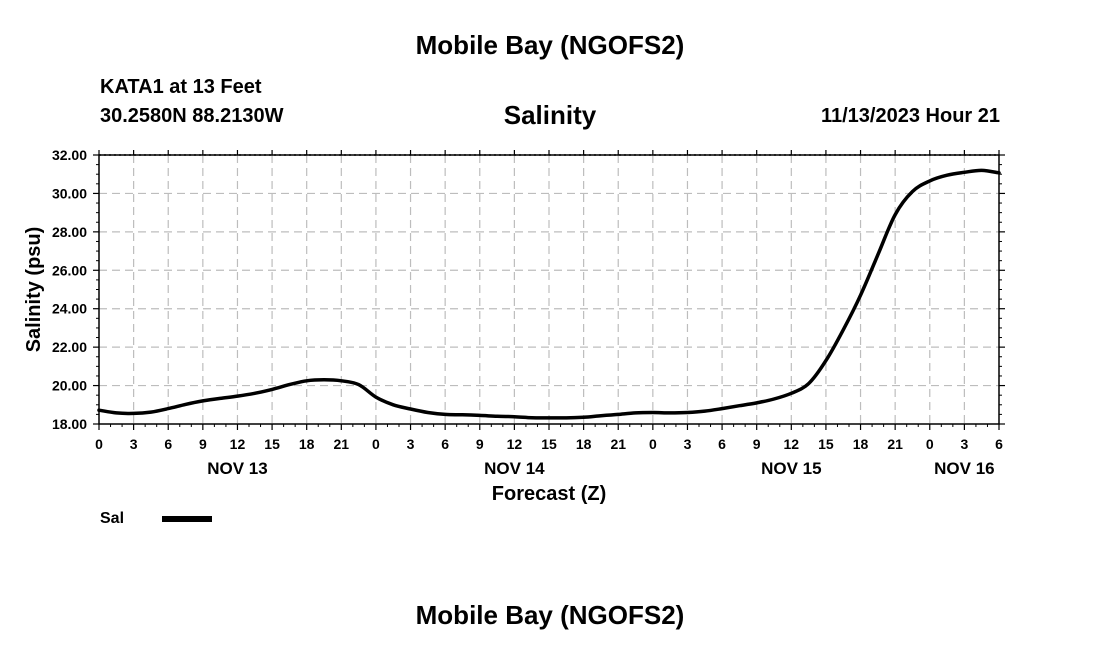  Describe the element at coordinates (237, 468) in the screenshot. I see `date-label: NOV 13` at that location.